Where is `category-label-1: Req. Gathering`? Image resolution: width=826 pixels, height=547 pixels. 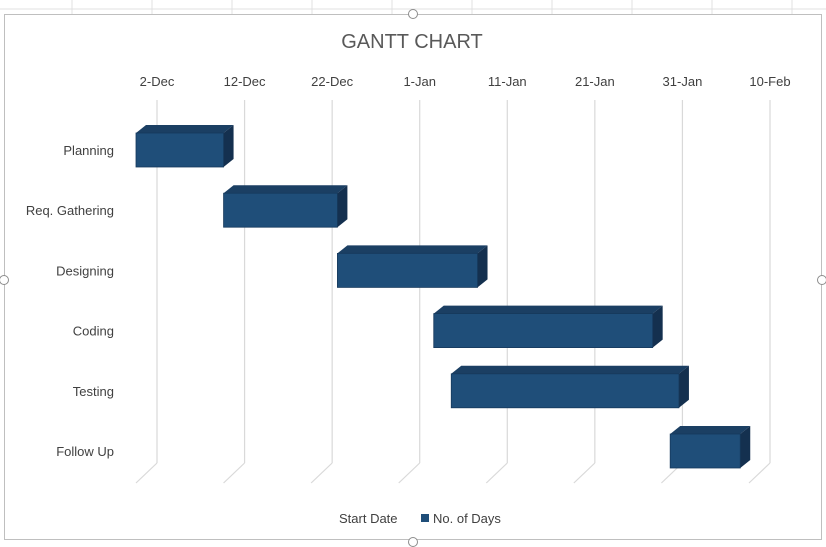
category-label-1: Req. Gathering is located at coordinates (70, 210).